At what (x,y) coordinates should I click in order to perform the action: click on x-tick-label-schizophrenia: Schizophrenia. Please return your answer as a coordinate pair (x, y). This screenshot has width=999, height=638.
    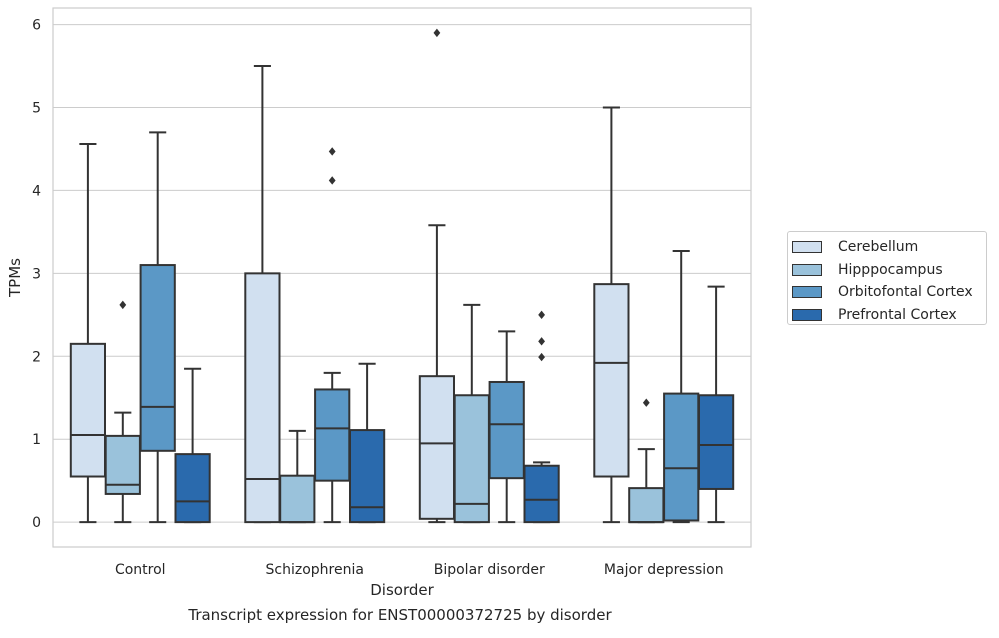
    Looking at the image, I should click on (315, 570).